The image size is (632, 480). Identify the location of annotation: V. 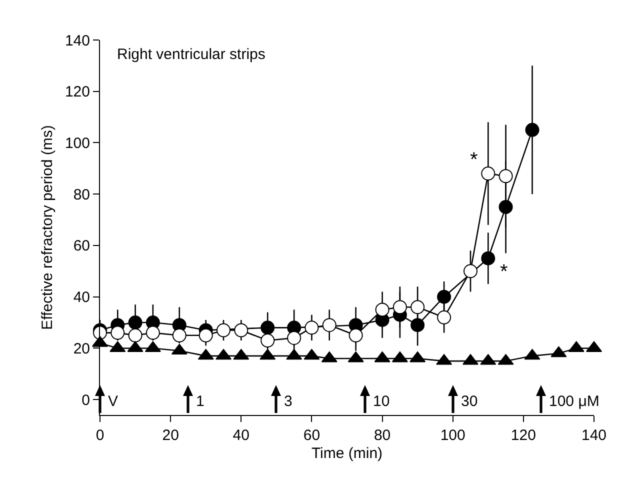
(113, 401).